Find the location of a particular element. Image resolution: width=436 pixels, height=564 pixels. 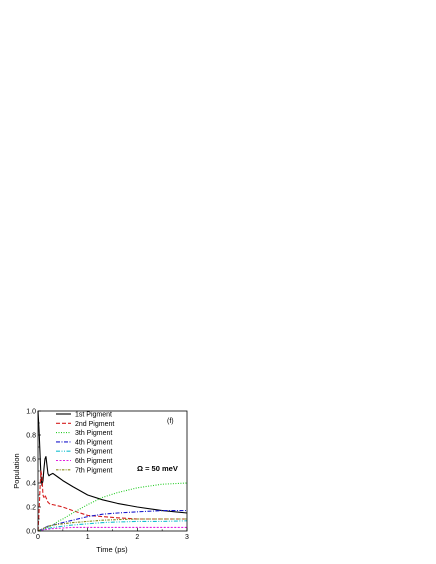

y-tick-label: 0.8 is located at coordinates (31, 435).